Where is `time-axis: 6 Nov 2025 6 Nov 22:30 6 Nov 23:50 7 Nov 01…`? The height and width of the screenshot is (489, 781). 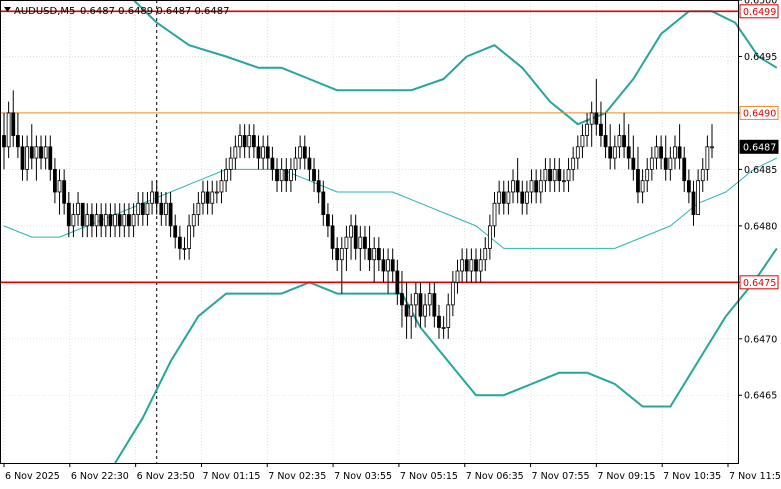
time-axis: 6 Nov 2025 6 Nov 22:30 6 Nov 23:50 7 Nov 01… is located at coordinates (392, 472).